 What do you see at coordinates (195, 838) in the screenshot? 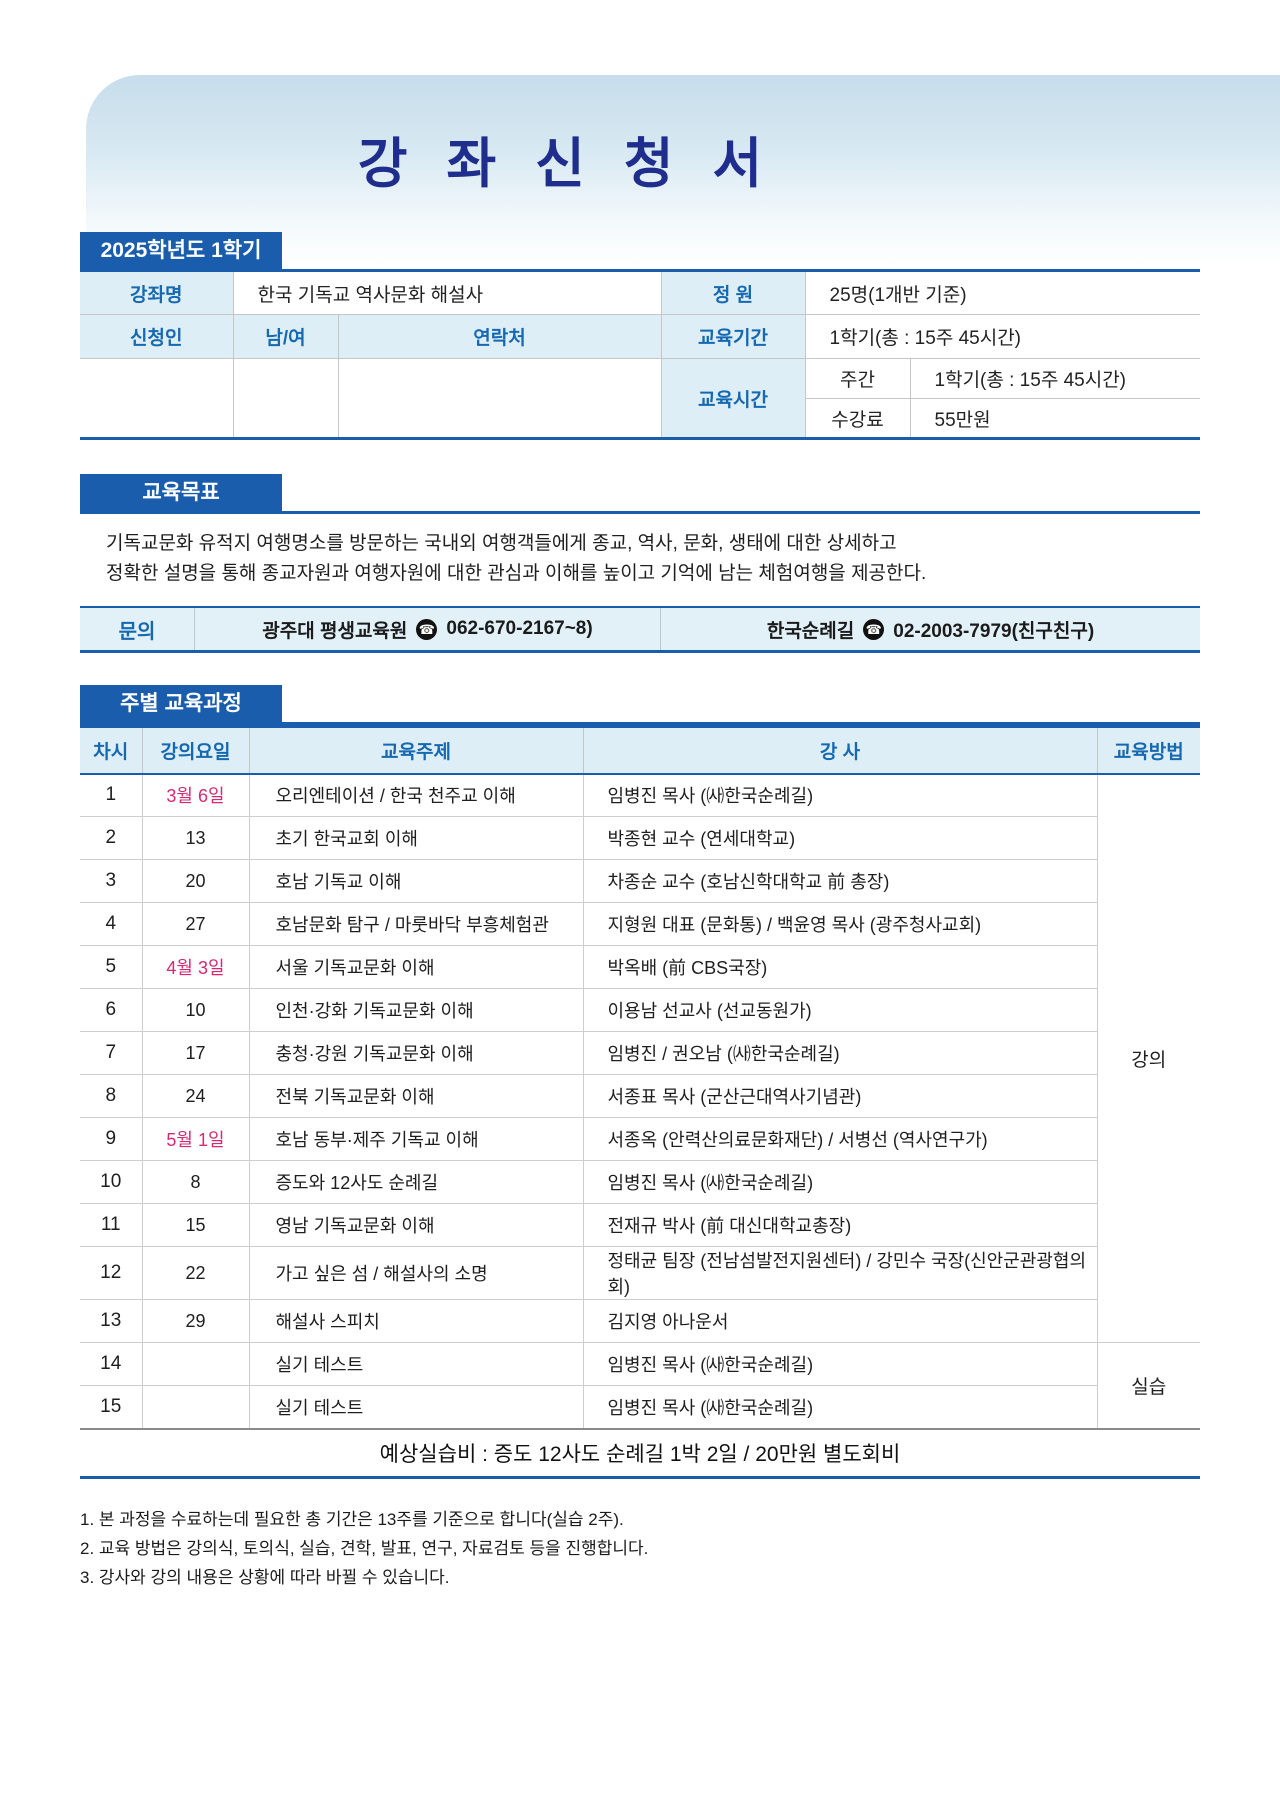
I see `lecture-date: 13` at bounding box center [195, 838].